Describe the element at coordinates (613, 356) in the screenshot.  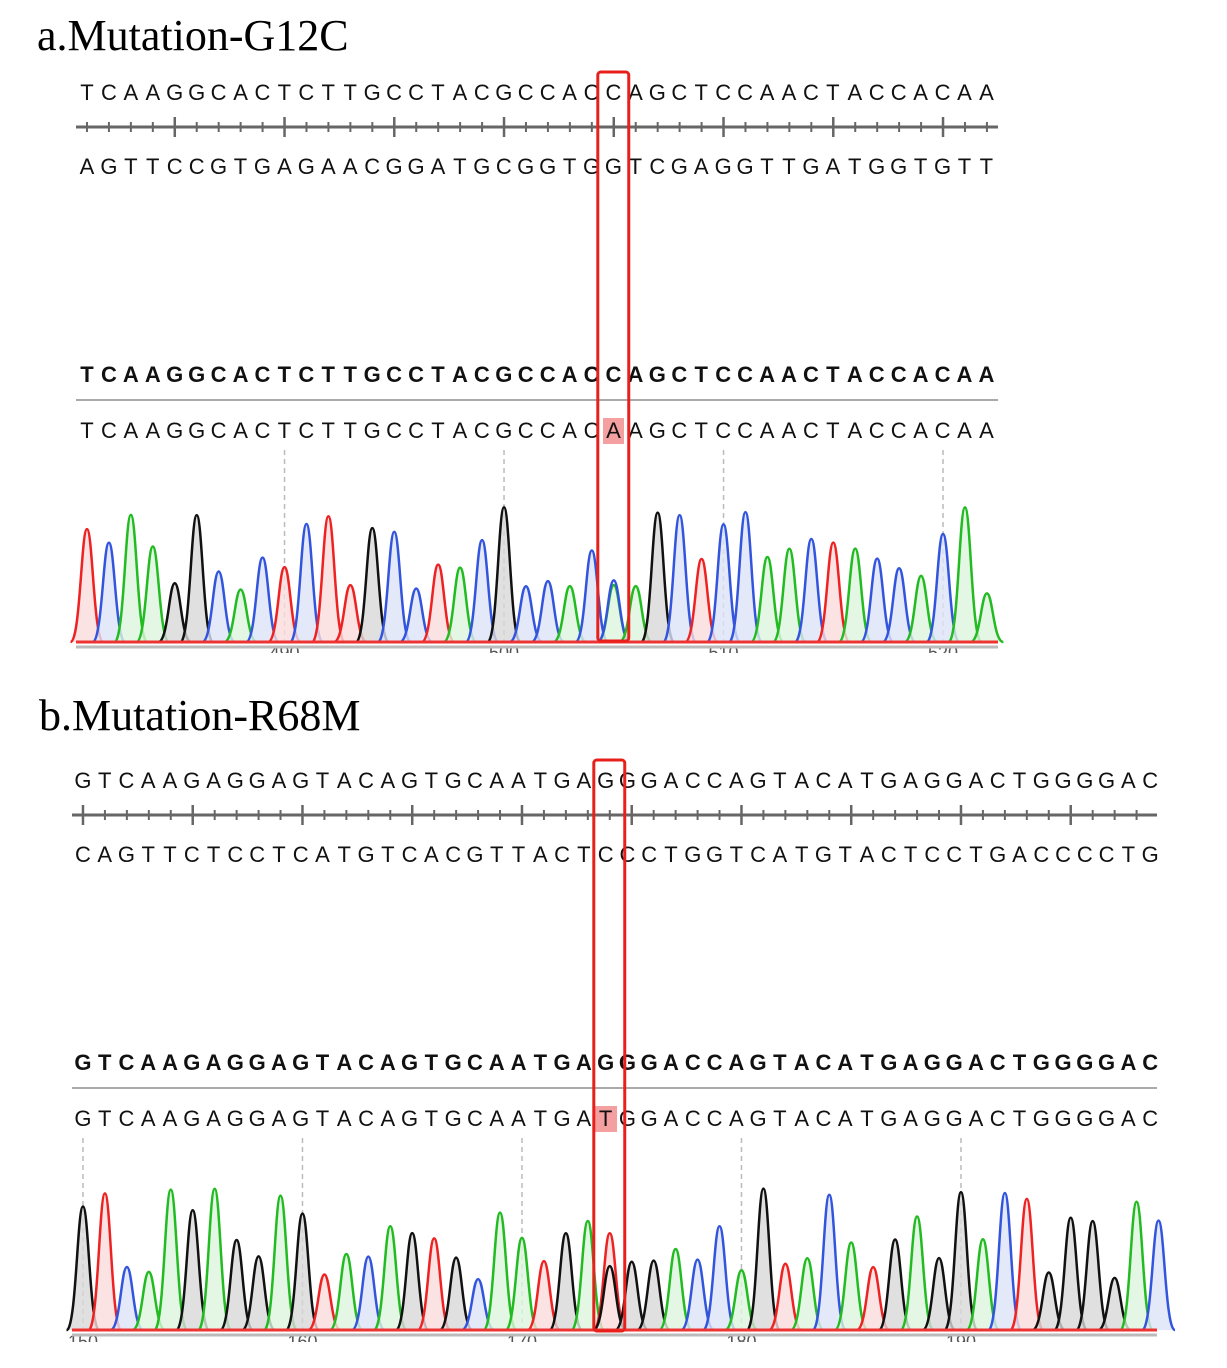
I see `mutation-highlight-box` at that location.